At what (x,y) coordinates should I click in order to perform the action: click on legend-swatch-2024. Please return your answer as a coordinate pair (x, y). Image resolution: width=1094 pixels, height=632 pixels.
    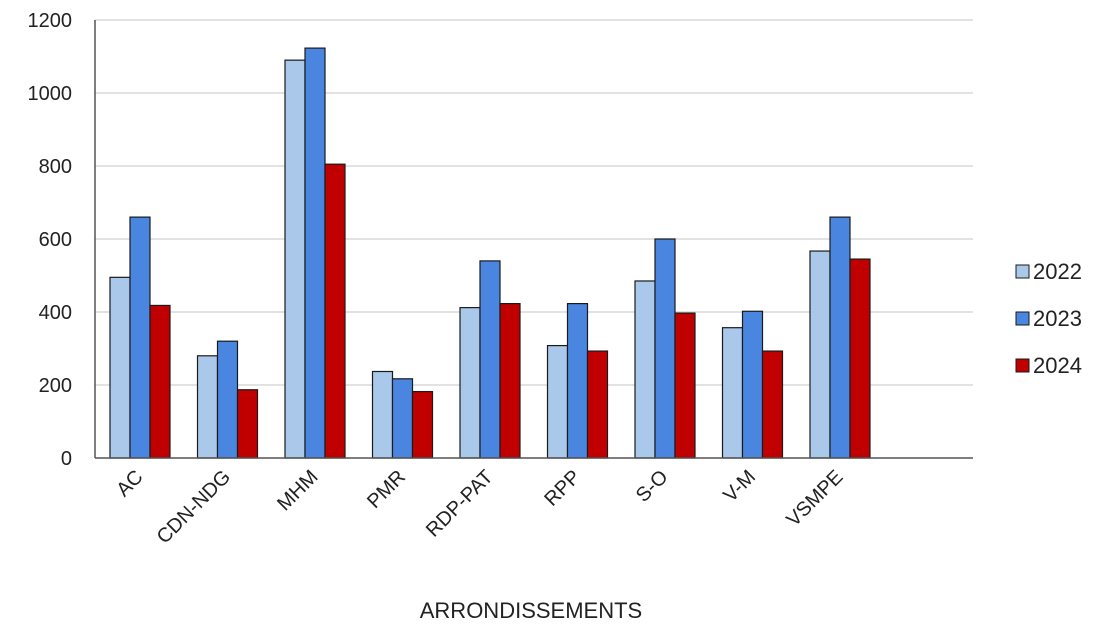
    Looking at the image, I should click on (1022, 365).